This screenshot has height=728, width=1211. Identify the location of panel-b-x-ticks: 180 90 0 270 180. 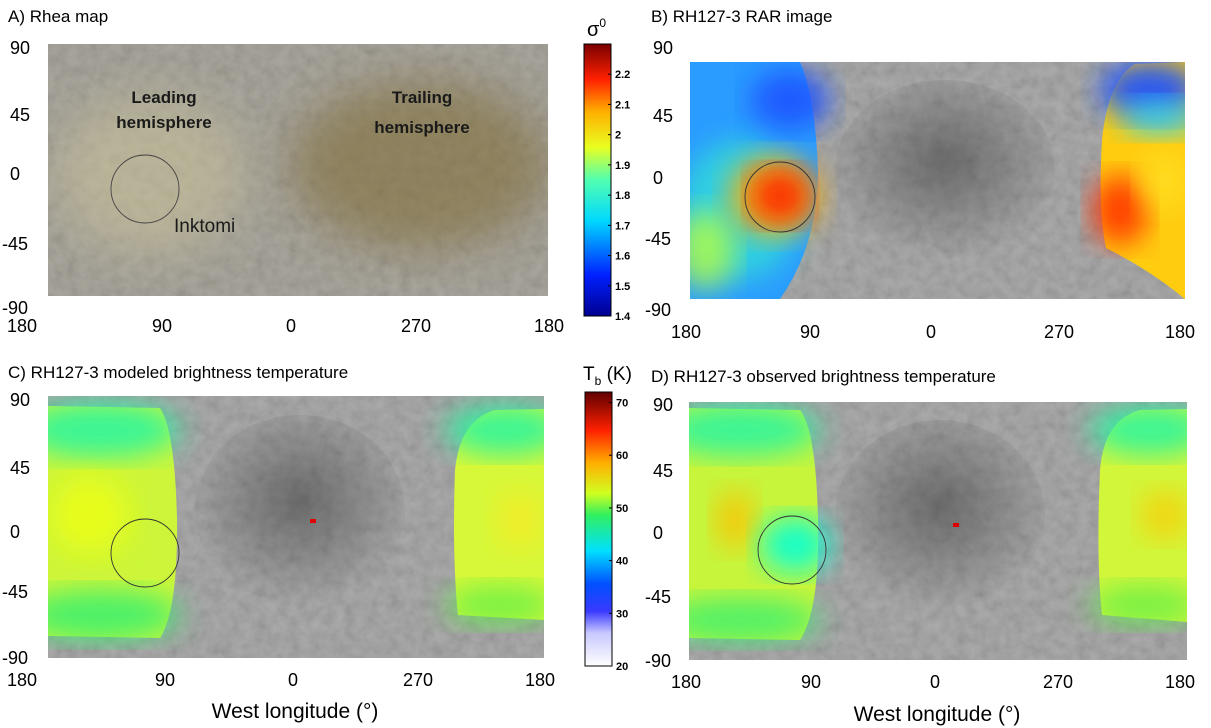
(933, 332).